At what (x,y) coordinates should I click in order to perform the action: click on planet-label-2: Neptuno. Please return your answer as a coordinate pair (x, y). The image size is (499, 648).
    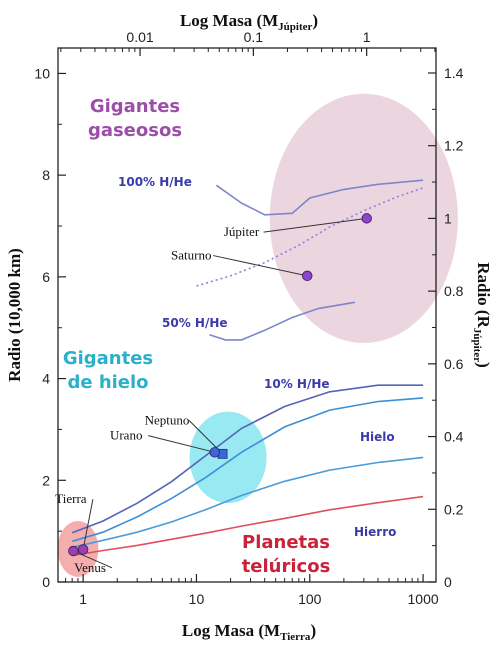
    Looking at the image, I should click on (167, 419).